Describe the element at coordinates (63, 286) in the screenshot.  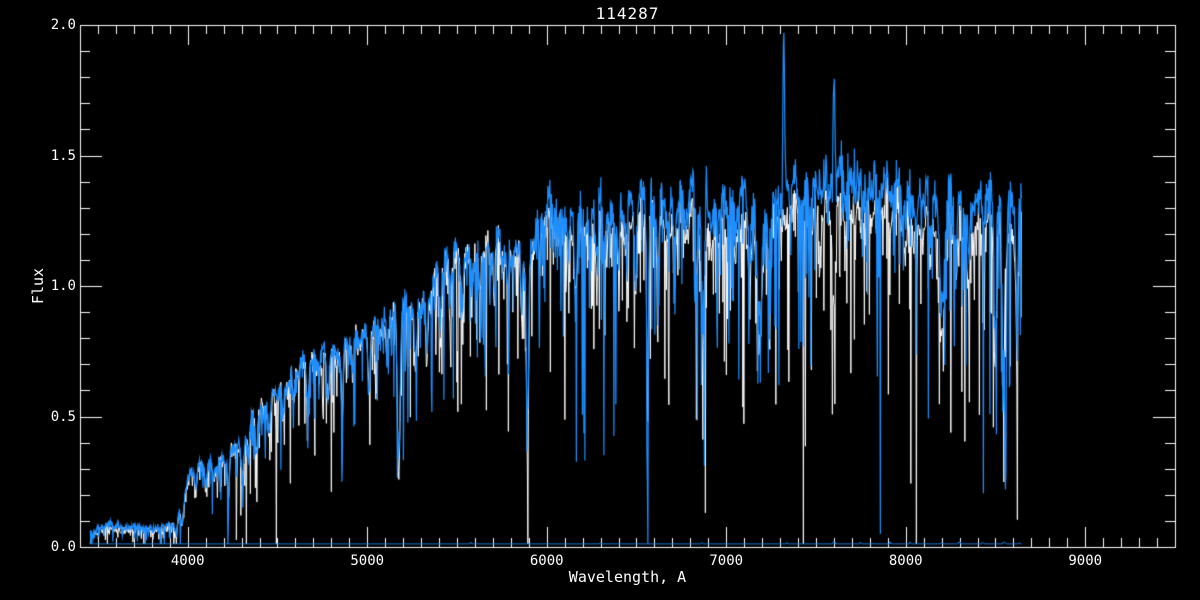
I see `y-tick-label: 1.0` at that location.